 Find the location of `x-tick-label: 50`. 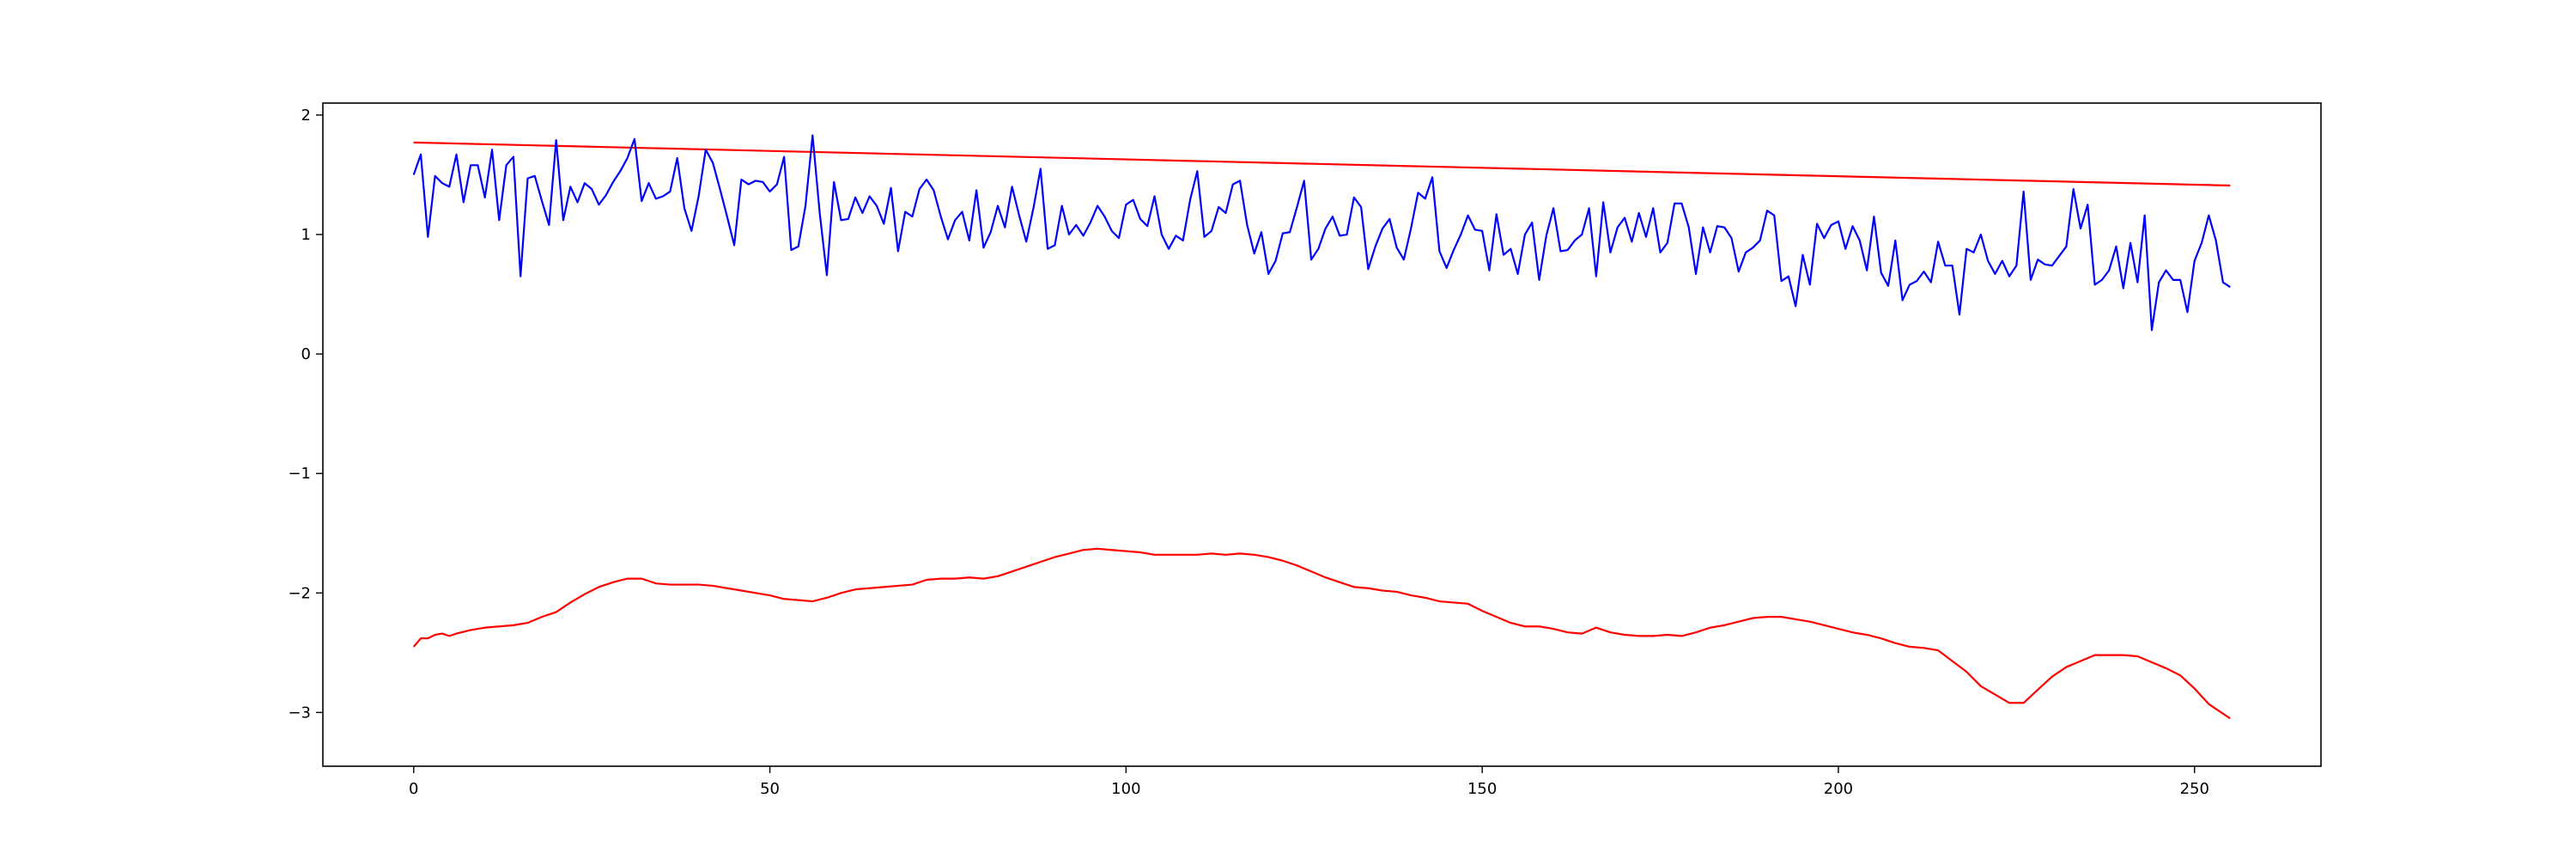

x-tick-label: 50 is located at coordinates (770, 789).